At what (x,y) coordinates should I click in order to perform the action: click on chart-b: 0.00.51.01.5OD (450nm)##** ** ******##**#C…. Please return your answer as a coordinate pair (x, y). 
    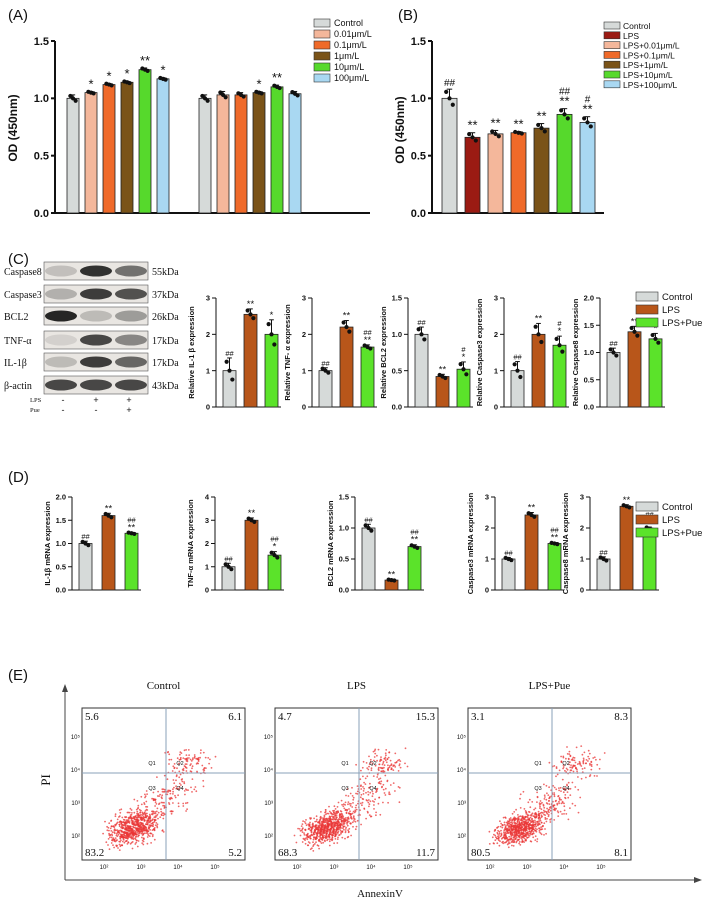
    Looking at the image, I should click on (536, 120).